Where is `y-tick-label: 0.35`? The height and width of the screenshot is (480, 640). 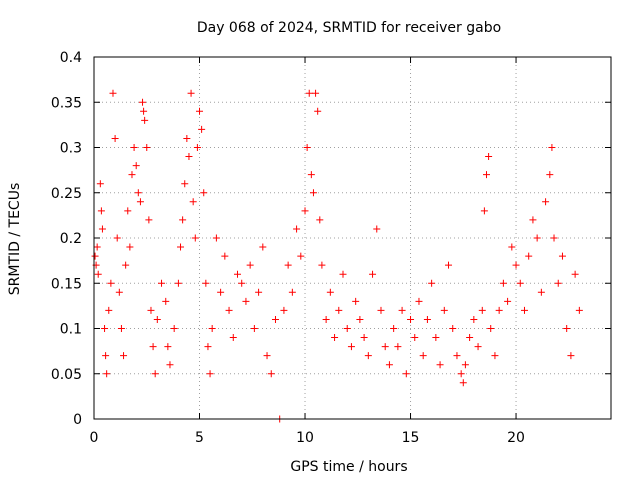
y-tick-label: 0.35 is located at coordinates (66, 103).